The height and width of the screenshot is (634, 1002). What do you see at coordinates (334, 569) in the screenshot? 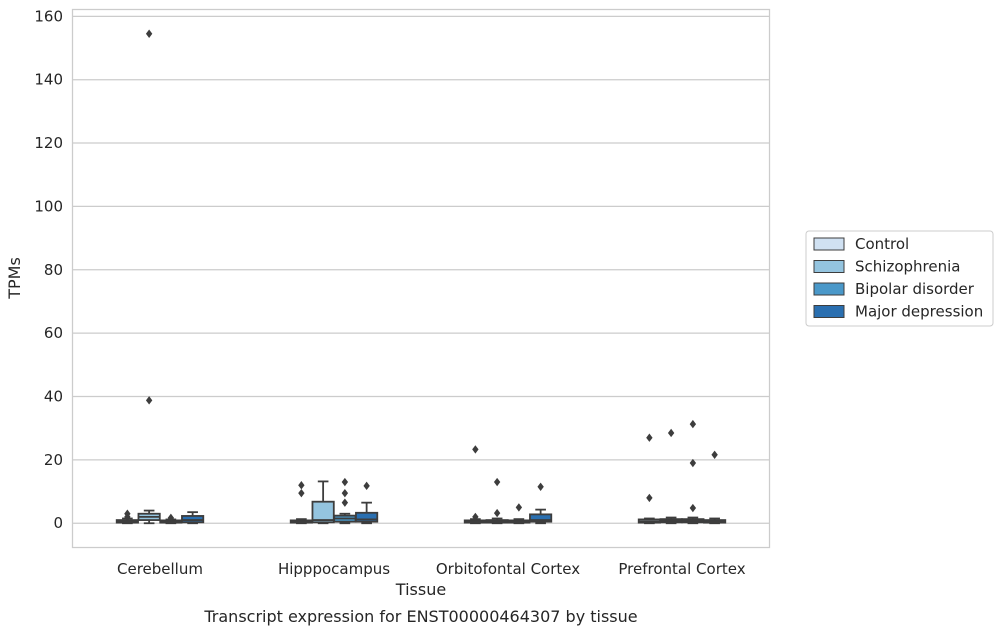
I see `x-tick-label: Hipppocampus` at bounding box center [334, 569].